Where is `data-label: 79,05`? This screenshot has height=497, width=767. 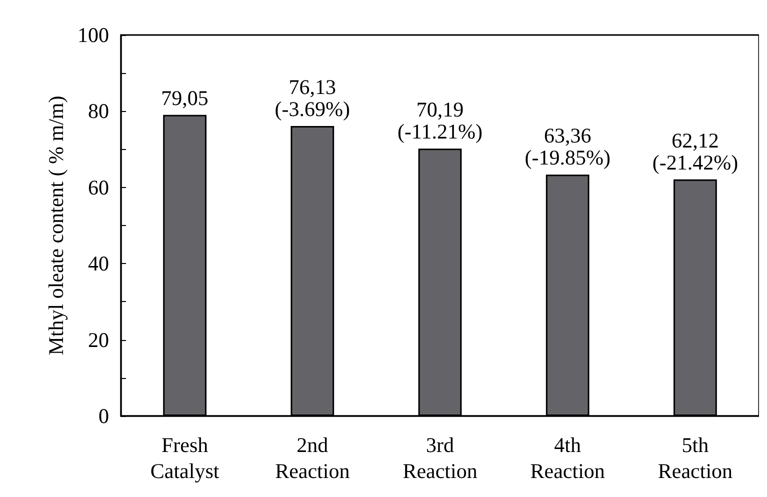
data-label: 79,05 is located at coordinates (184, 98).